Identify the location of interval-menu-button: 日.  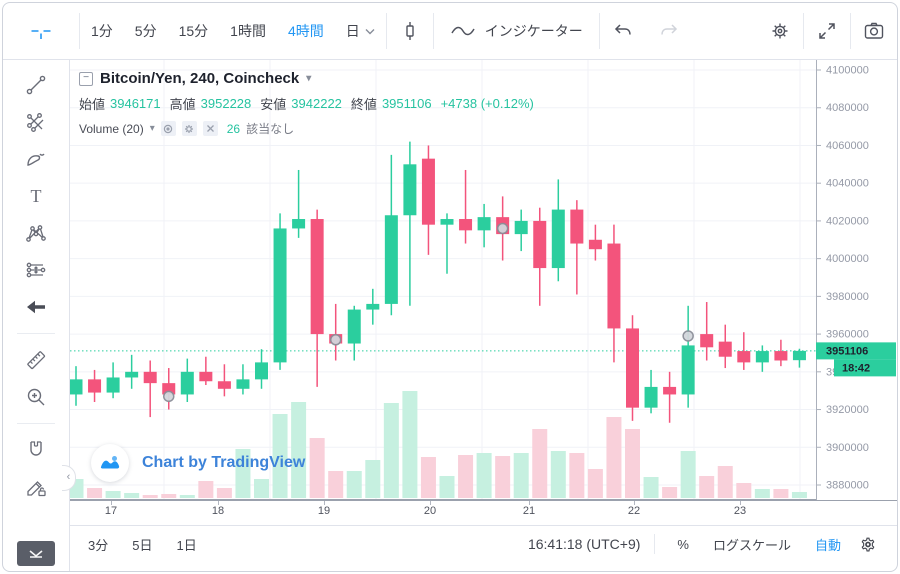
(360, 31).